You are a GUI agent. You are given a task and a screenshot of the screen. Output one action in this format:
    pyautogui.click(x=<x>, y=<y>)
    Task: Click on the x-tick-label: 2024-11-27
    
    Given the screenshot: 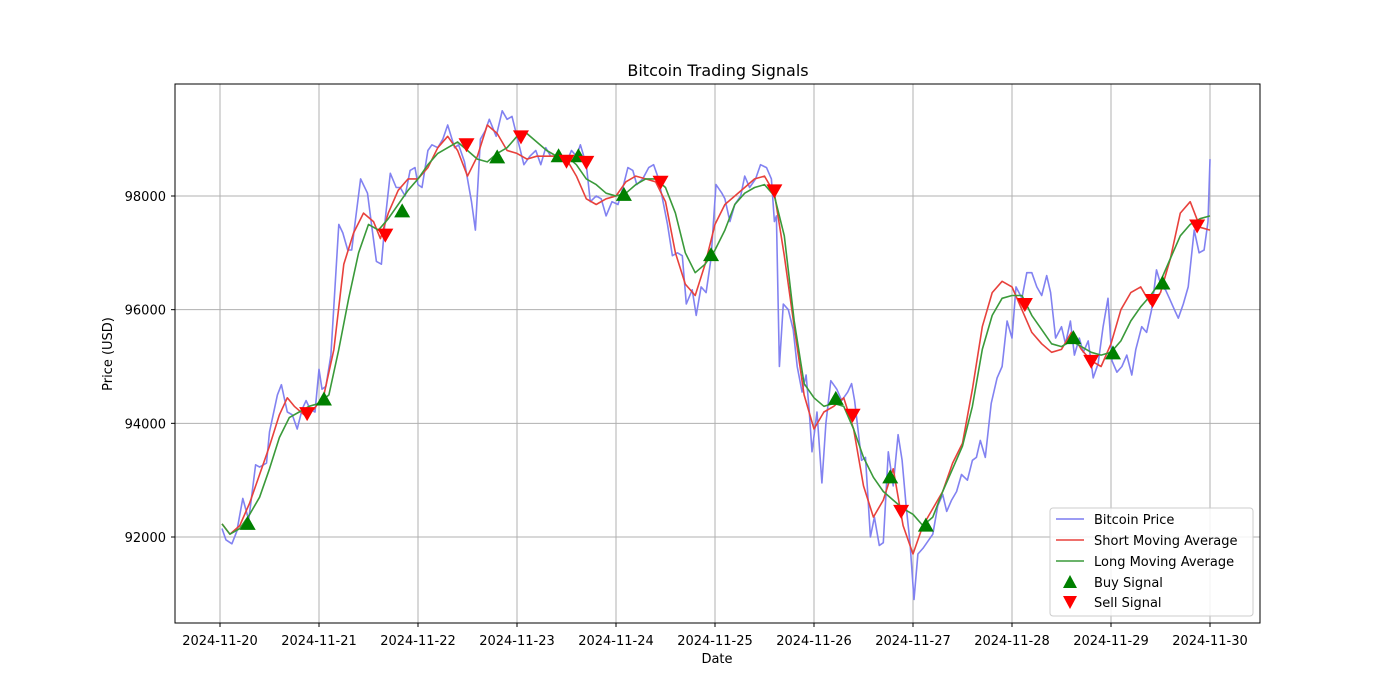 What is the action you would take?
    pyautogui.click(x=913, y=641)
    